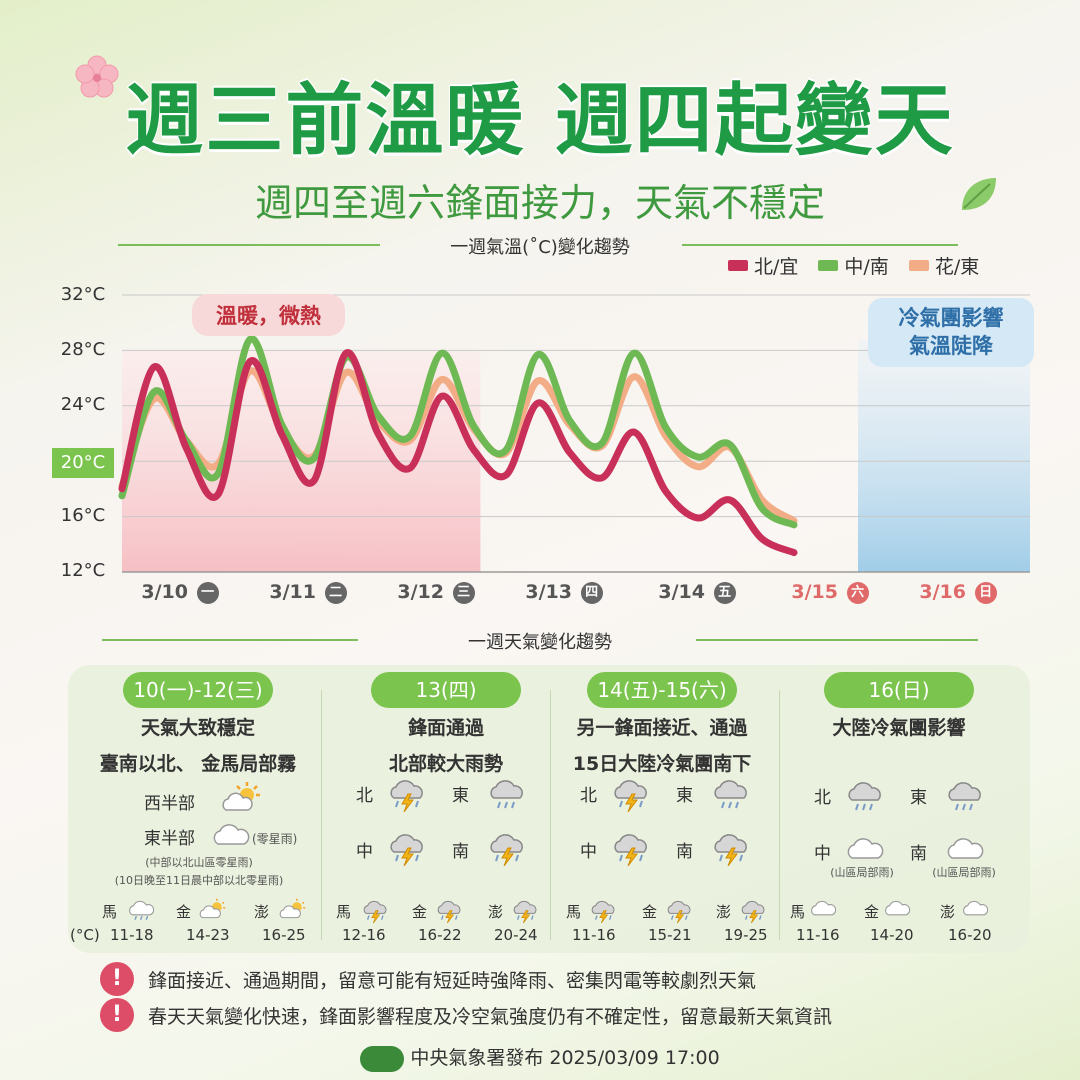  I want to click on y-tick-label: 16°C, so click(83, 515).